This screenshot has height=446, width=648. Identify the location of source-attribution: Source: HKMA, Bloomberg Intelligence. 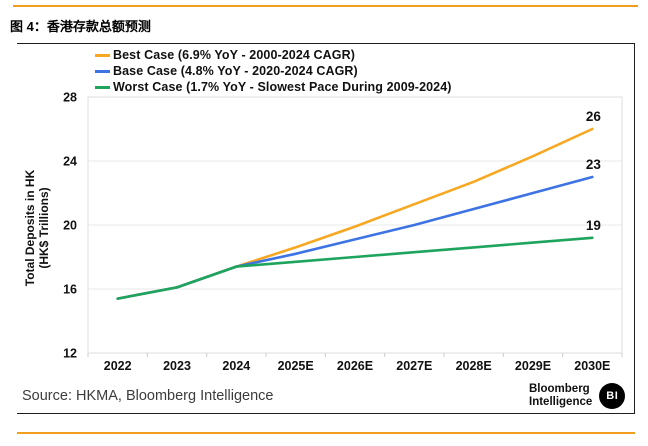
(148, 396).